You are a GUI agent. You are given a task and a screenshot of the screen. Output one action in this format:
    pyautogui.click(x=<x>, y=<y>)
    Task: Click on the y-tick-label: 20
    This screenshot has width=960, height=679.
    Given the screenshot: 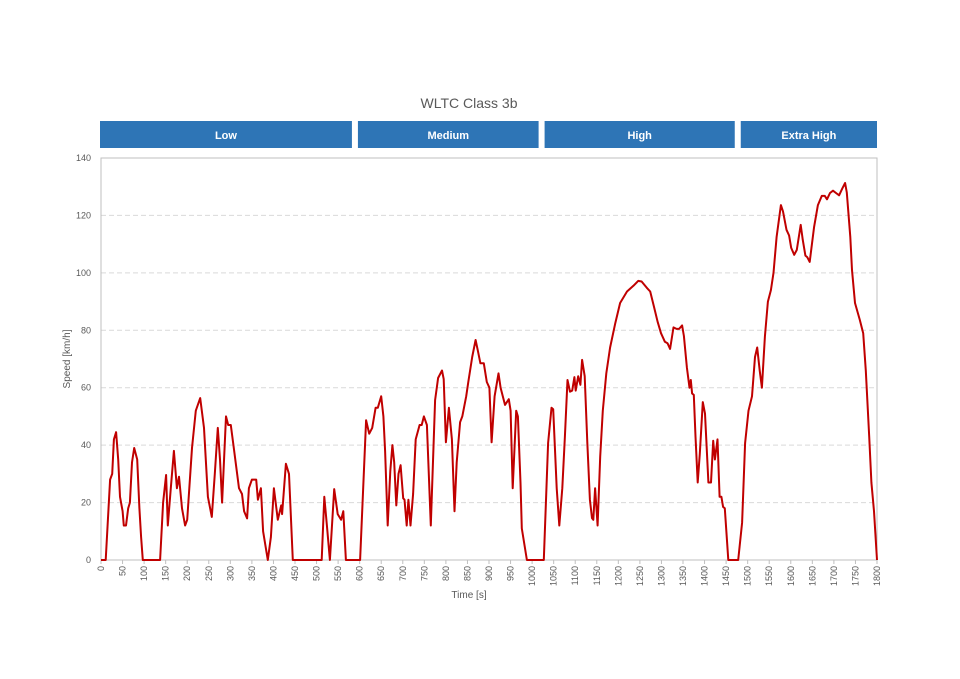 What is the action you would take?
    pyautogui.click(x=86, y=503)
    